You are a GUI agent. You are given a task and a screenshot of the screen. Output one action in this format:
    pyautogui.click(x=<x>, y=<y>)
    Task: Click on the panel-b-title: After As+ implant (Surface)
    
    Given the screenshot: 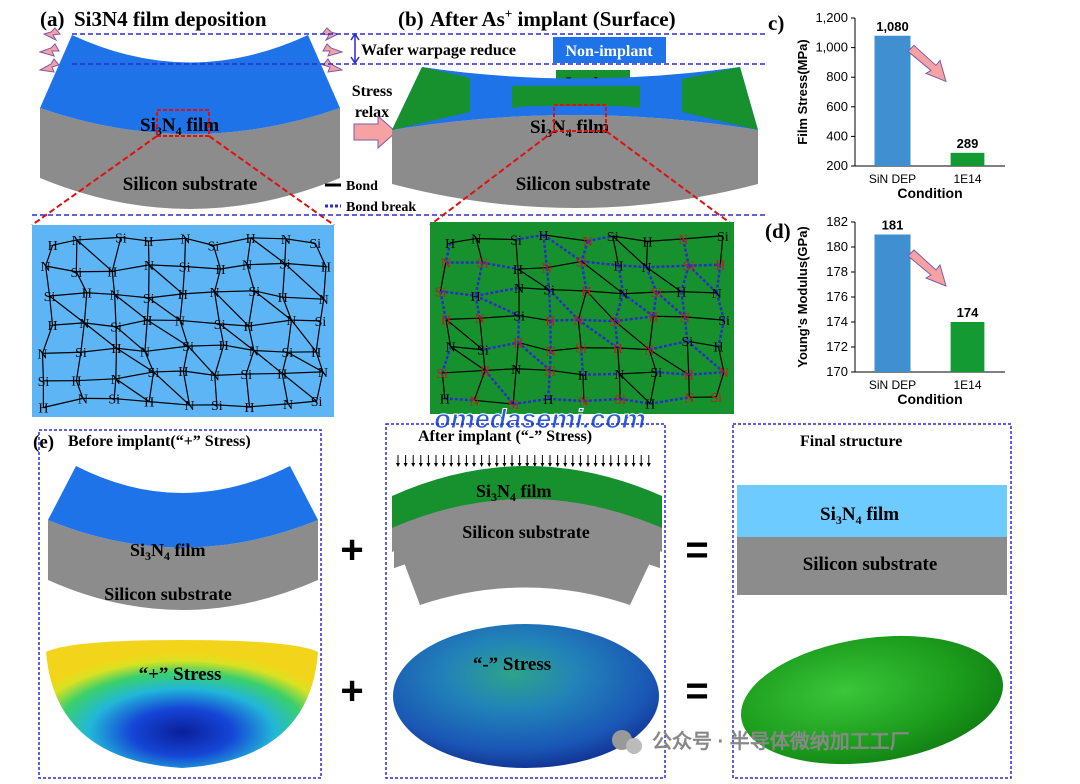 What is the action you would take?
    pyautogui.click(x=553, y=18)
    